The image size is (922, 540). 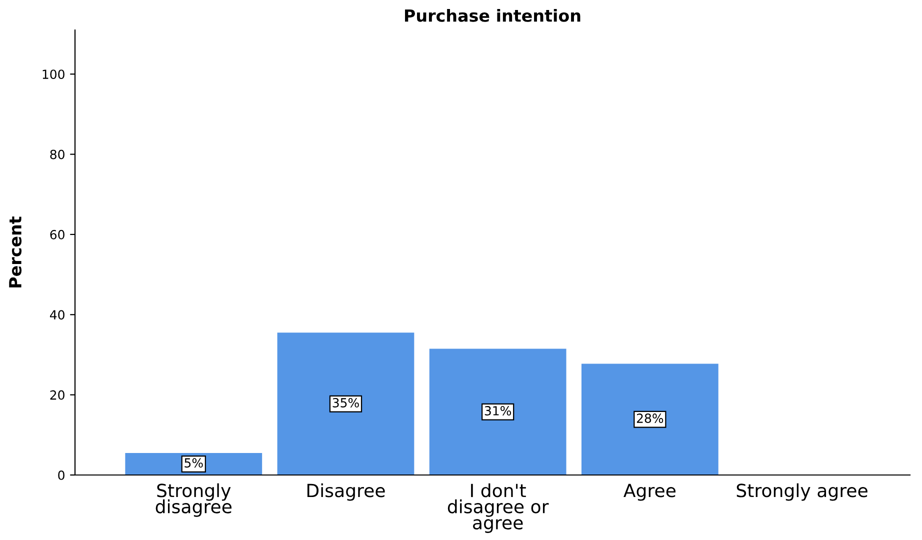 What do you see at coordinates (346, 492) in the screenshot?
I see `x-tick-label: Disagree` at bounding box center [346, 492].